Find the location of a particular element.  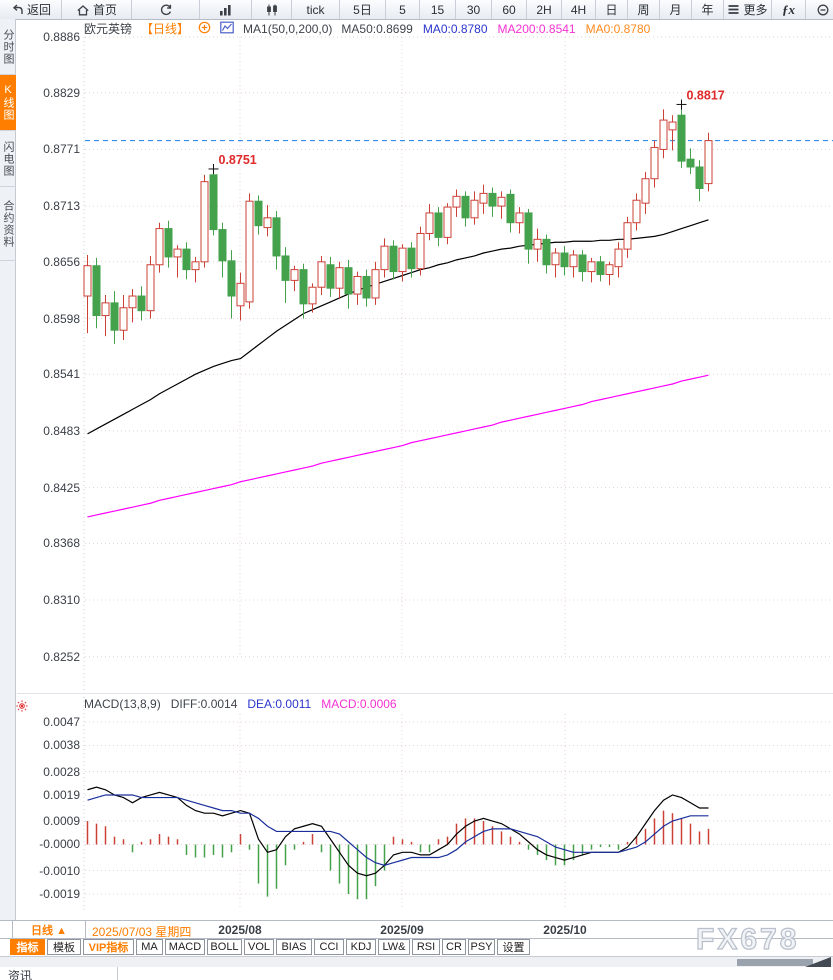

scrollbar-thumb is located at coordinates (775, 962).